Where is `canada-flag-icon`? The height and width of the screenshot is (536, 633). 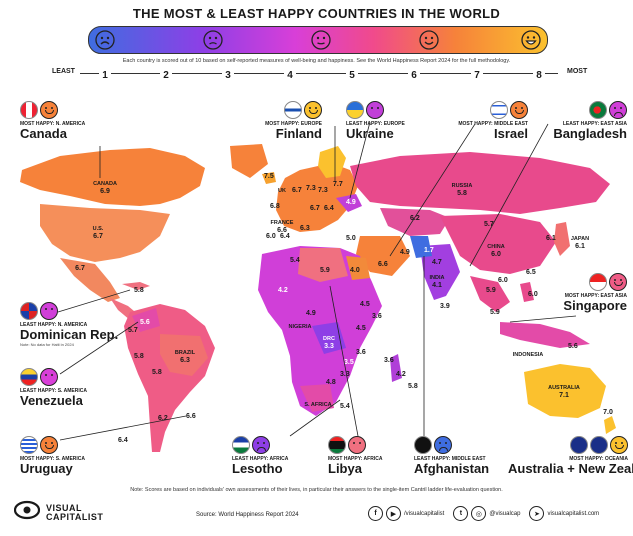 canada-flag-icon is located at coordinates (29, 110).